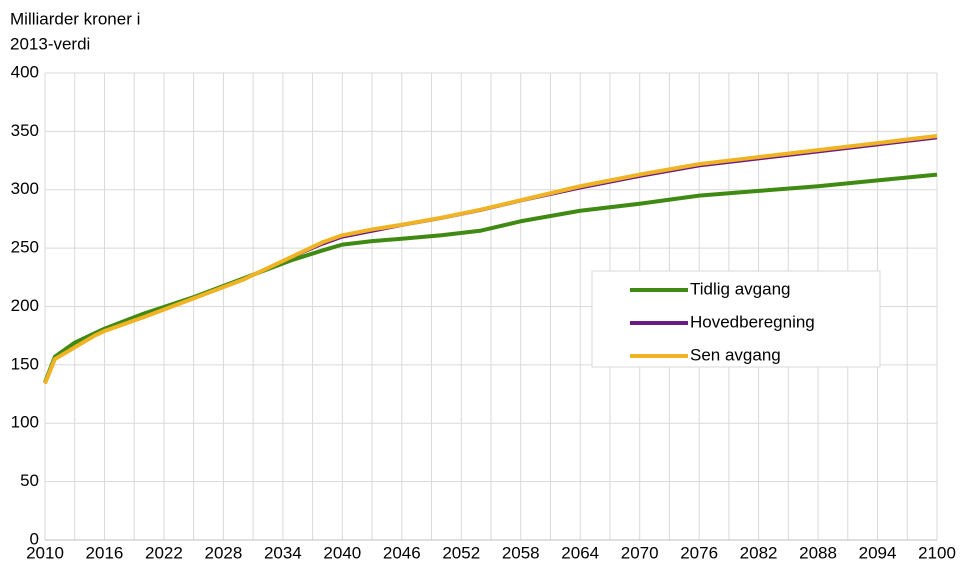  I want to click on y-tick-label: 100, so click(25, 422).